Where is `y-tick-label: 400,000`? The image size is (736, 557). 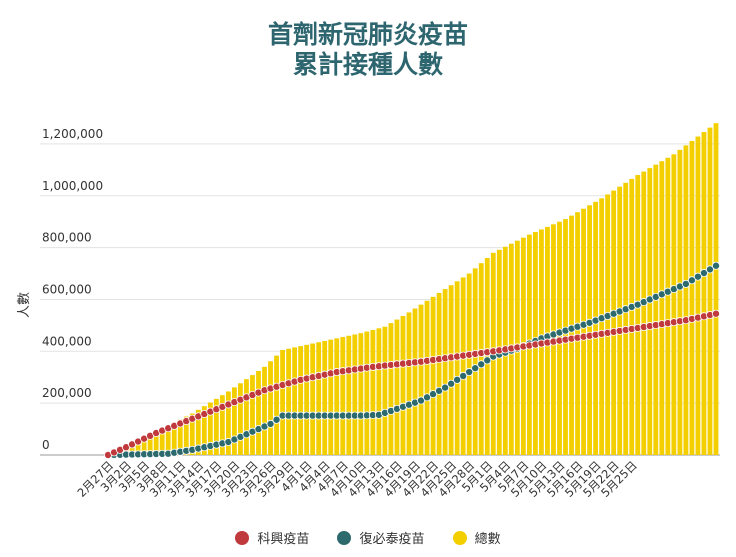 y-tick-label: 400,000 is located at coordinates (67, 341).